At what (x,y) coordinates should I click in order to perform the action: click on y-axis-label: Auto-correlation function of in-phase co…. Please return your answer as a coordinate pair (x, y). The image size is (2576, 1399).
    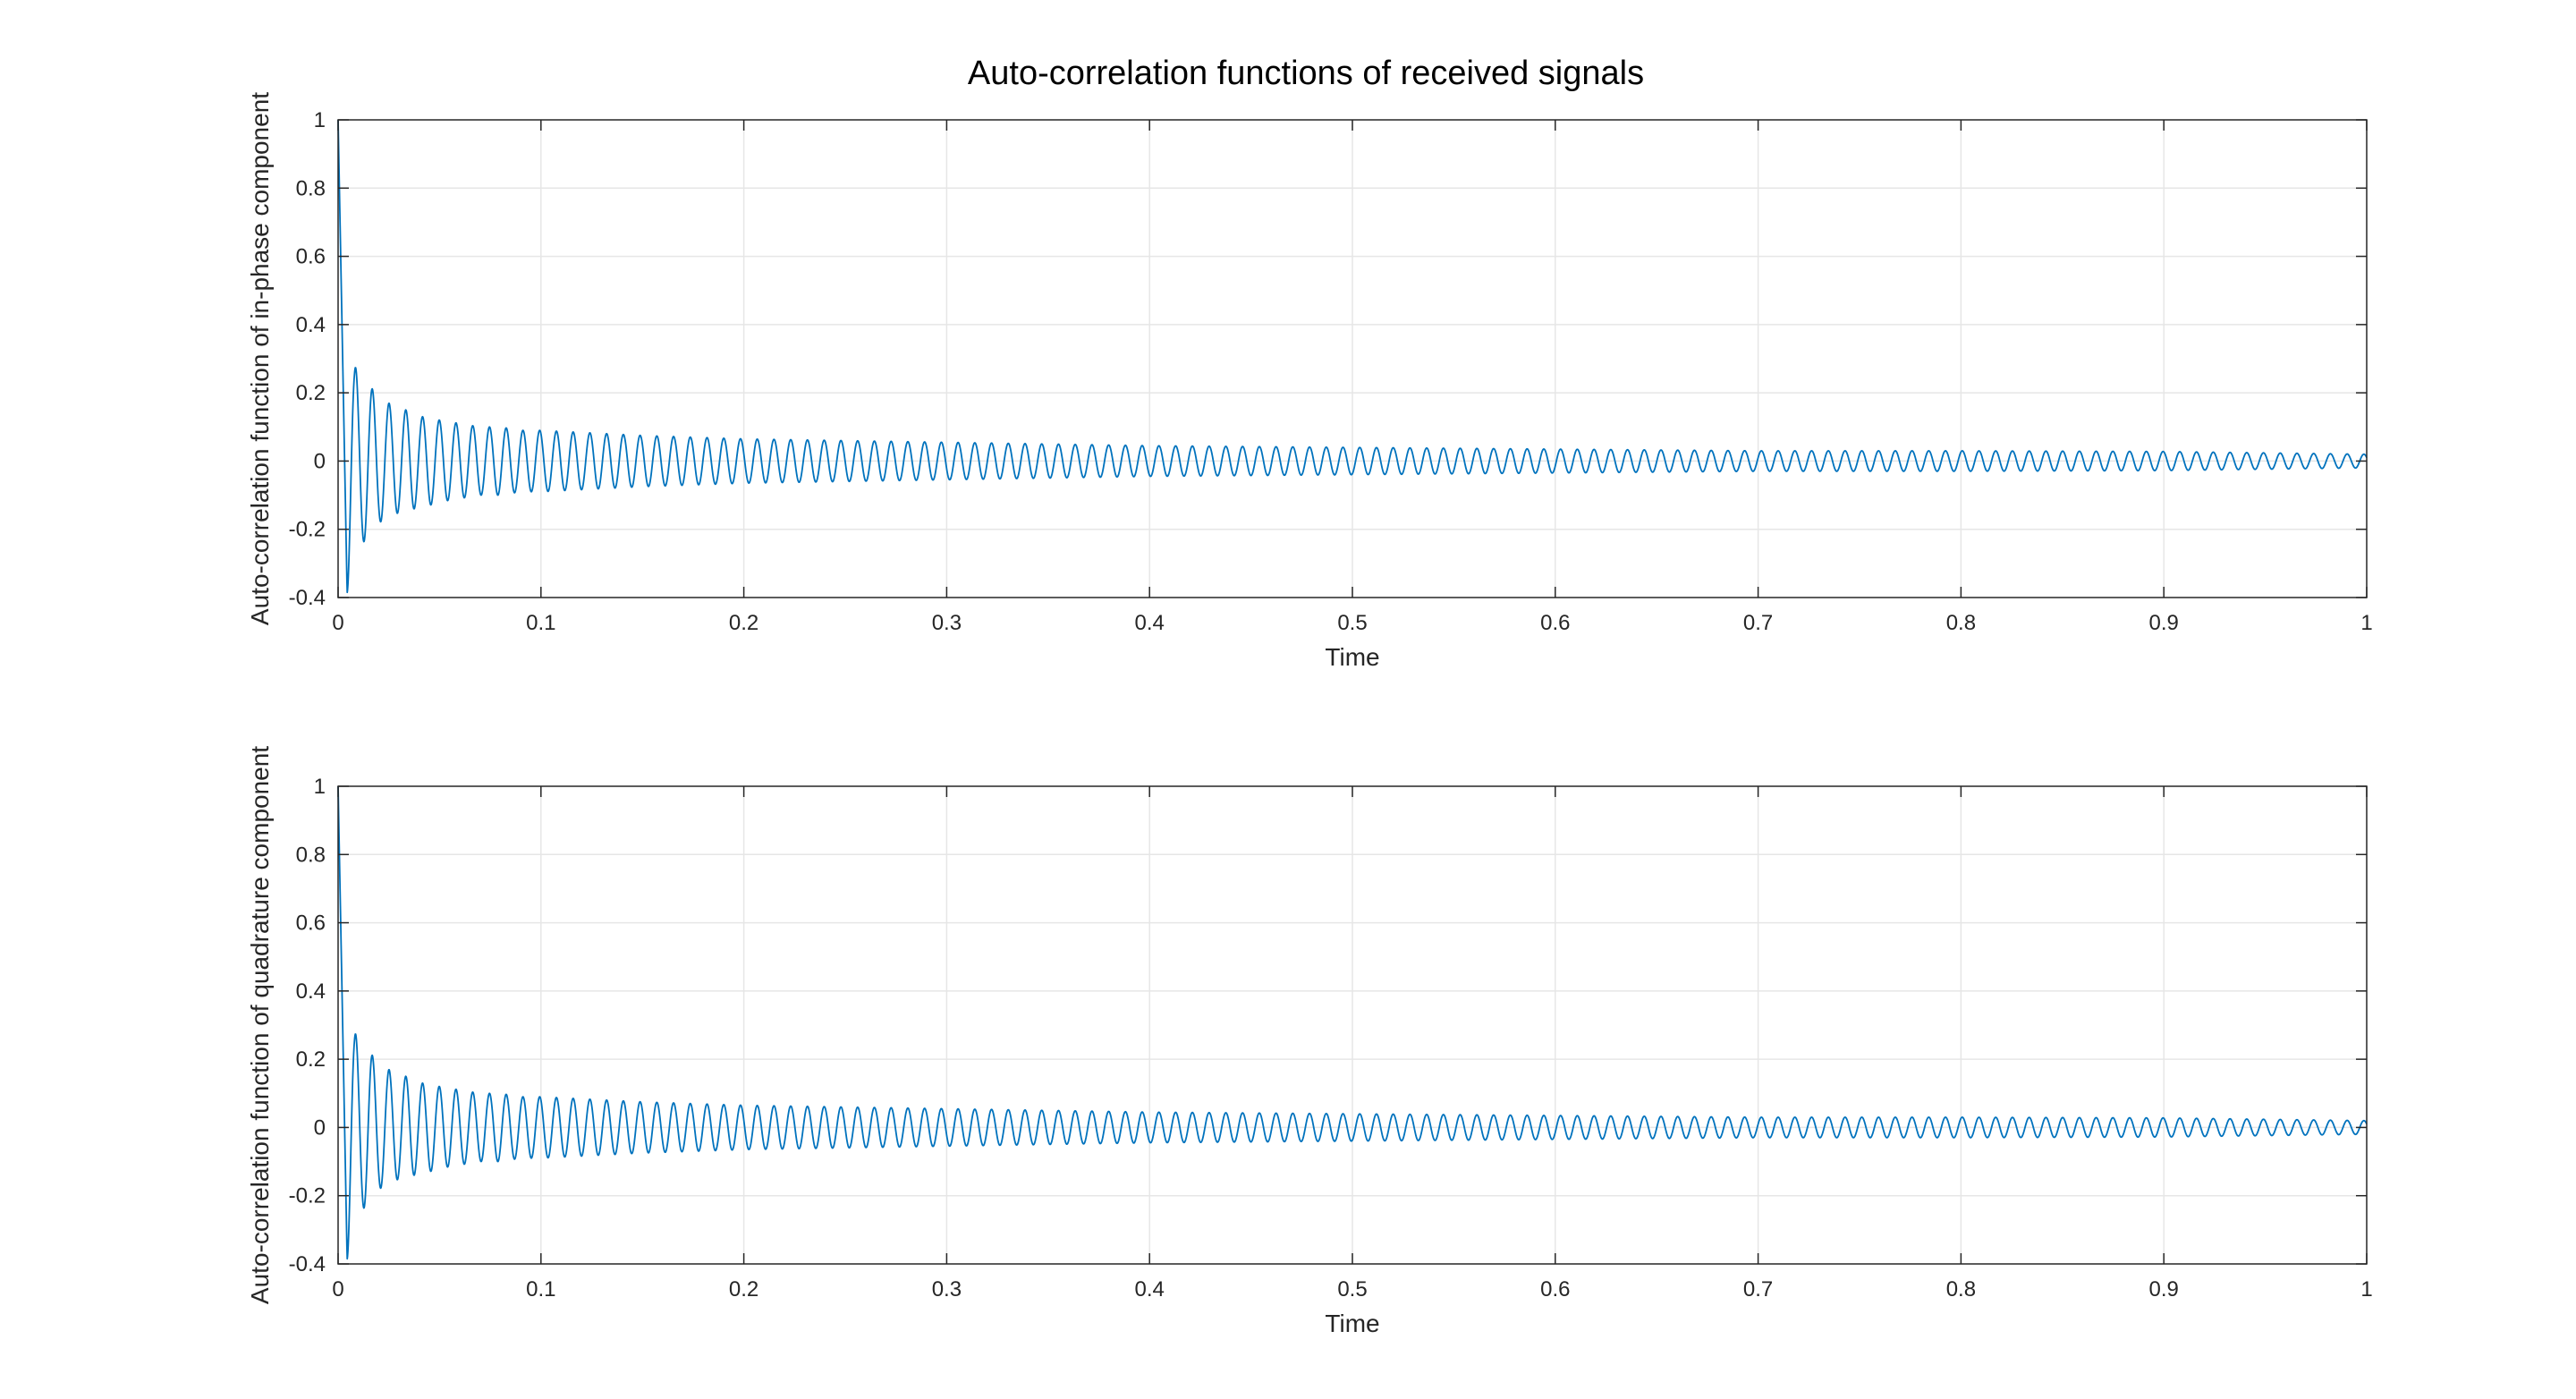
    Looking at the image, I should click on (260, 358).